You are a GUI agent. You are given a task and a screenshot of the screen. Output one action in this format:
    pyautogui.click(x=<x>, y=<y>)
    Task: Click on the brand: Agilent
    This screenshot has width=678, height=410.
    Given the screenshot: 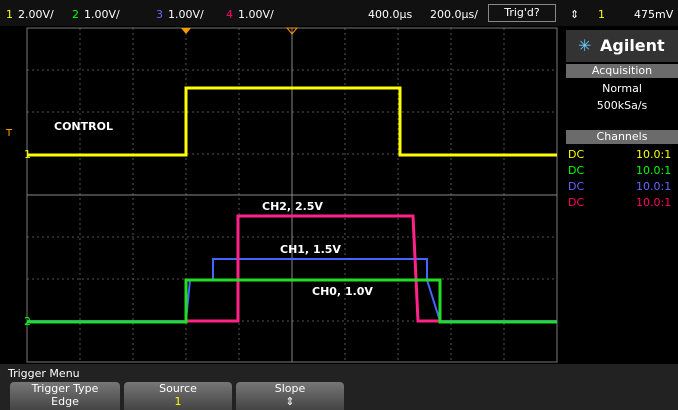 What is the action you would take?
    pyautogui.click(x=632, y=45)
    